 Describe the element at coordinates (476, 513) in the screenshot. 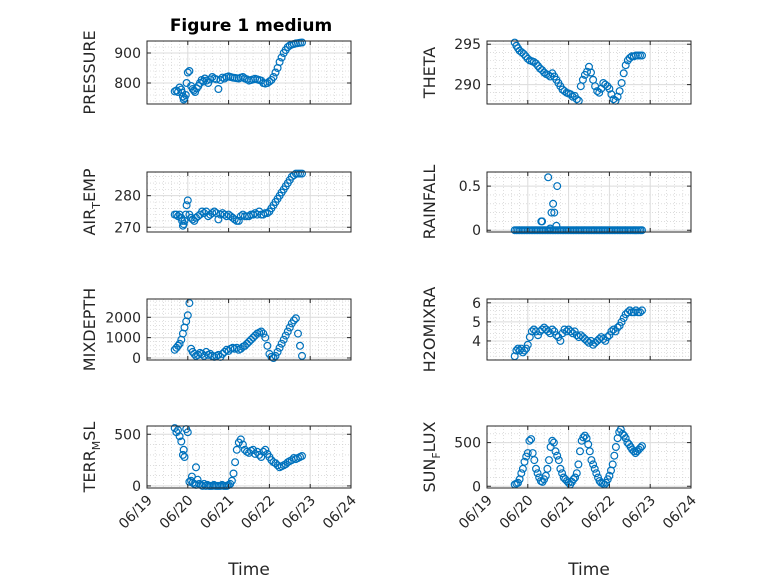

I see `x-tick-label: 06/19` at that location.